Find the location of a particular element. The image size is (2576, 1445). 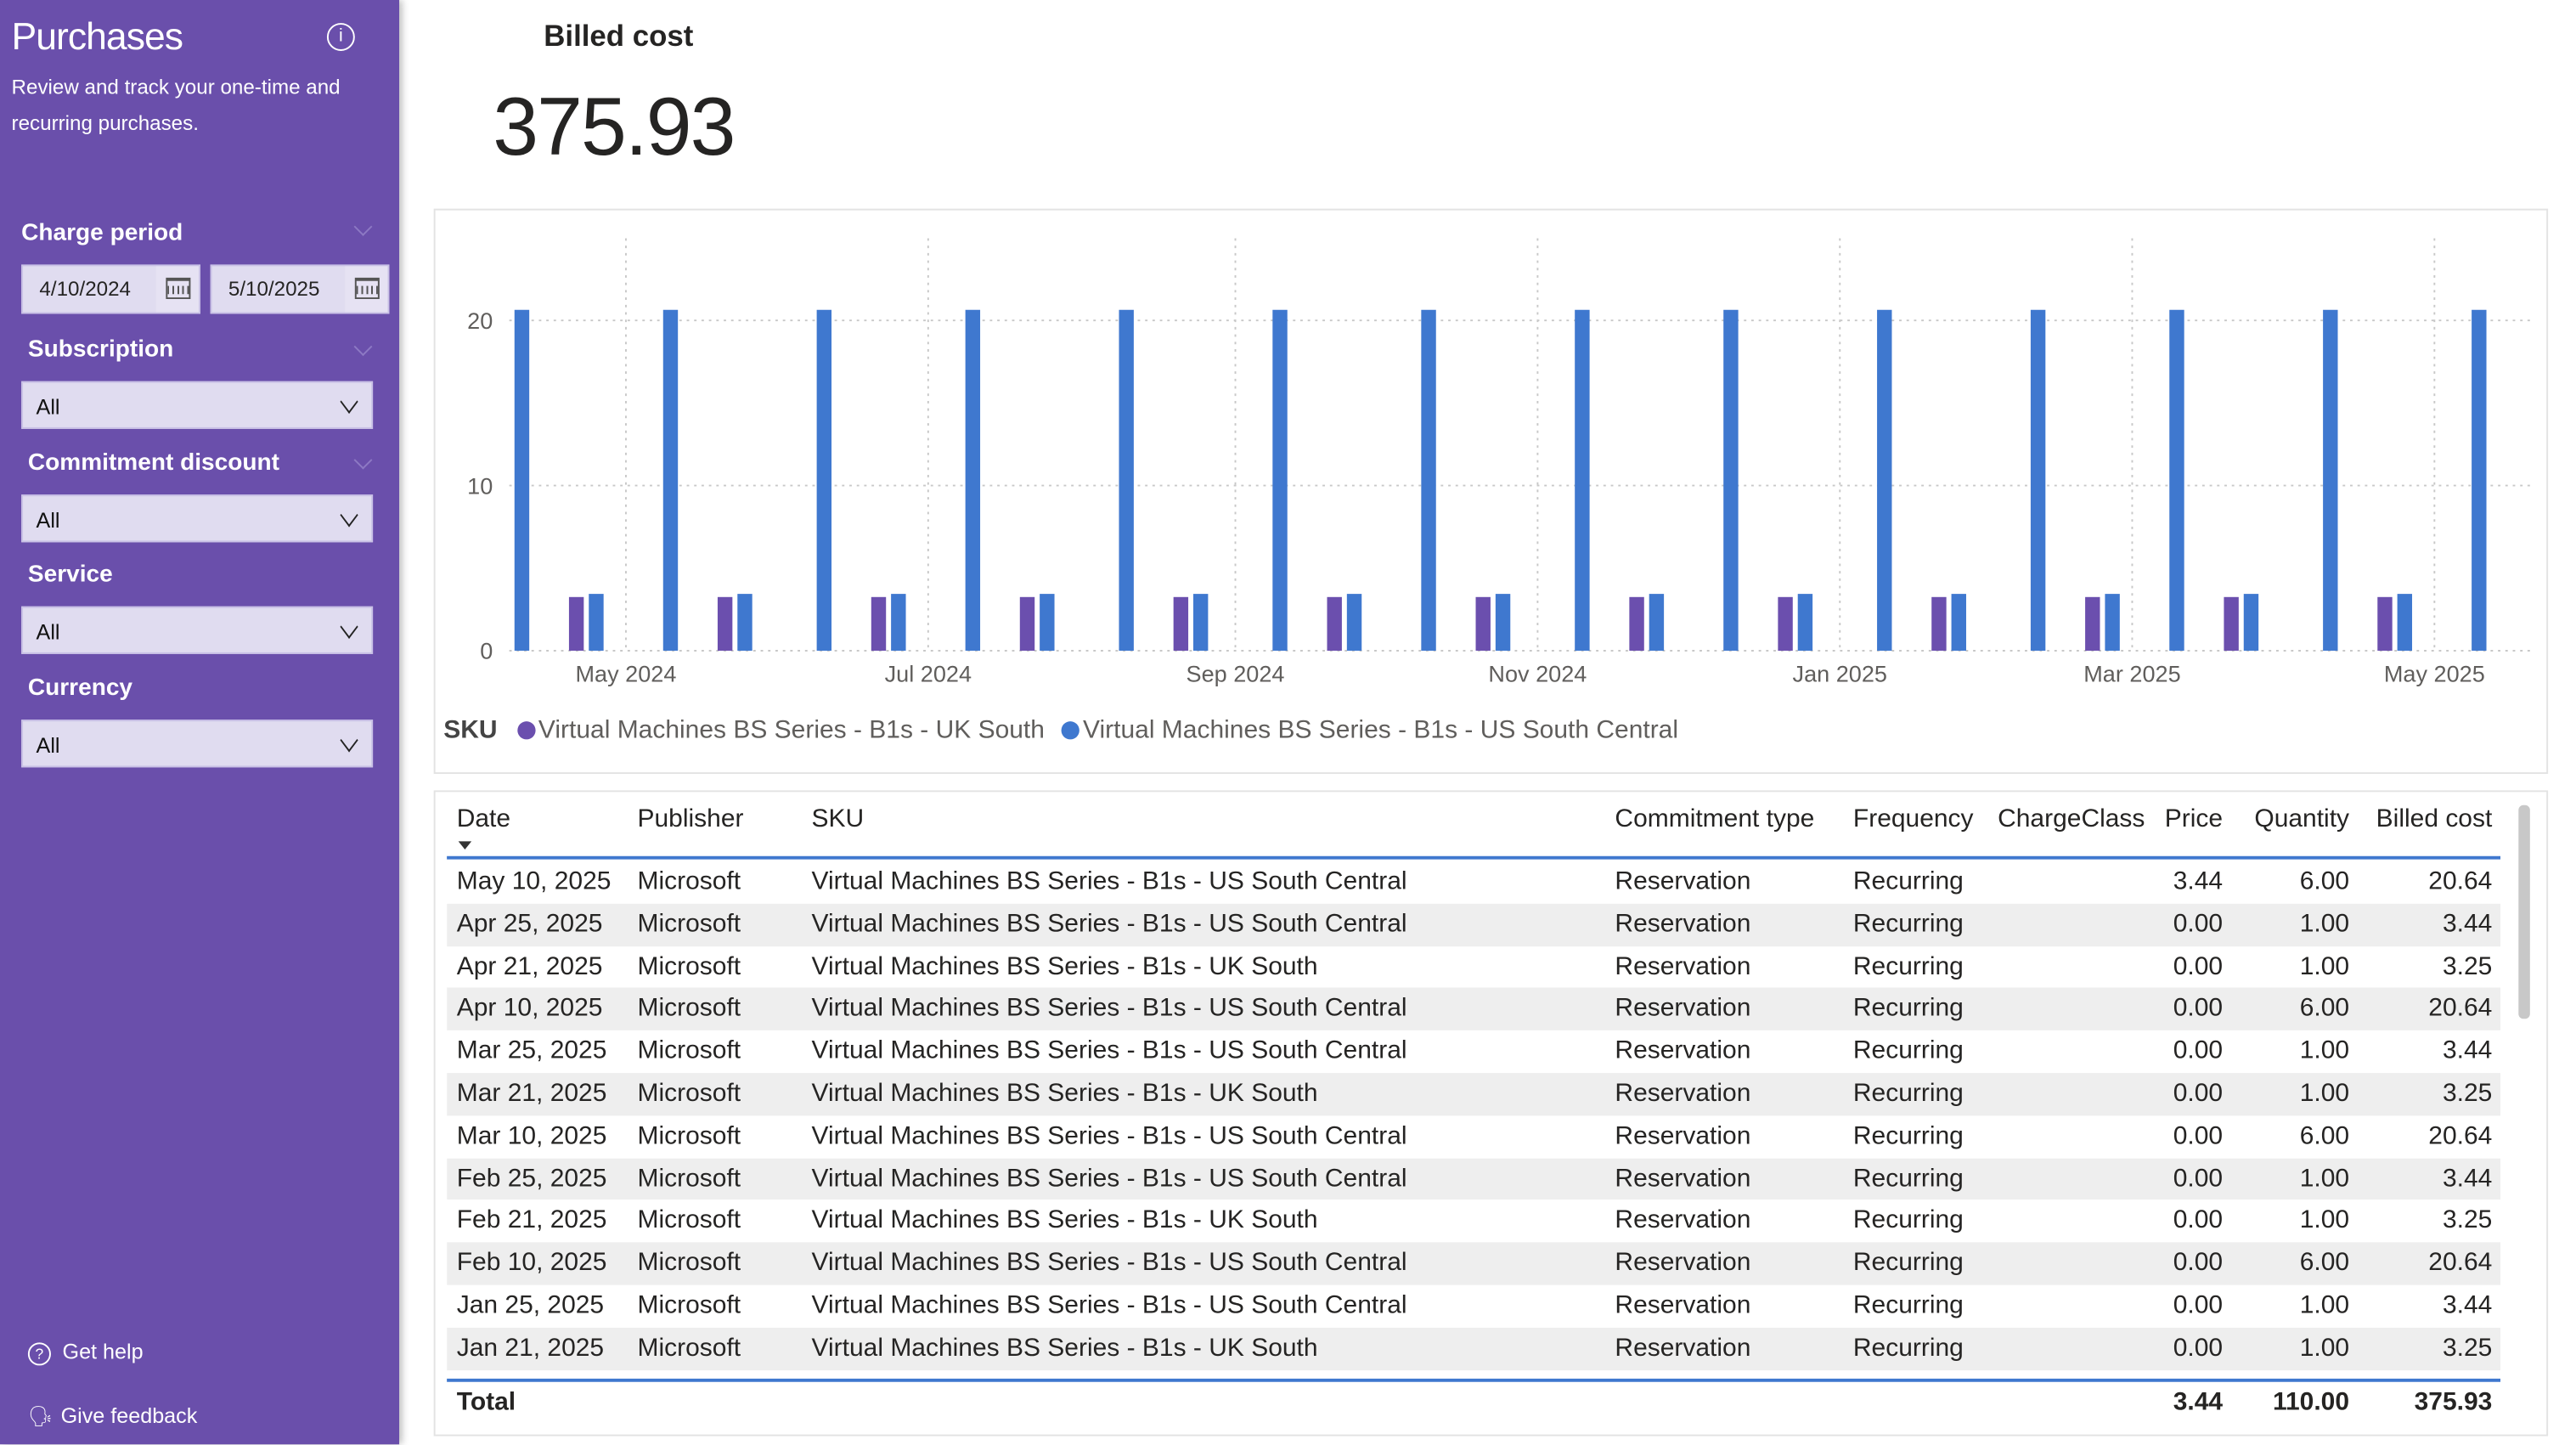

sort-descending-icon is located at coordinates (465, 845).